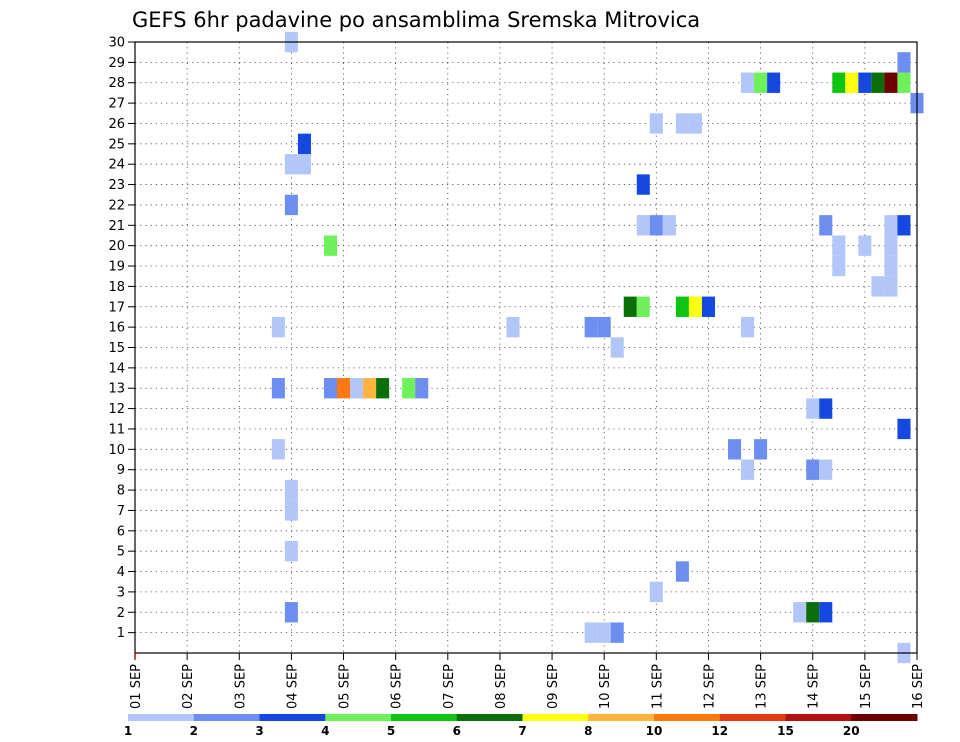 The height and width of the screenshot is (742, 960). Describe the element at coordinates (325, 731) in the screenshot. I see `colorbar-label: 4` at that location.